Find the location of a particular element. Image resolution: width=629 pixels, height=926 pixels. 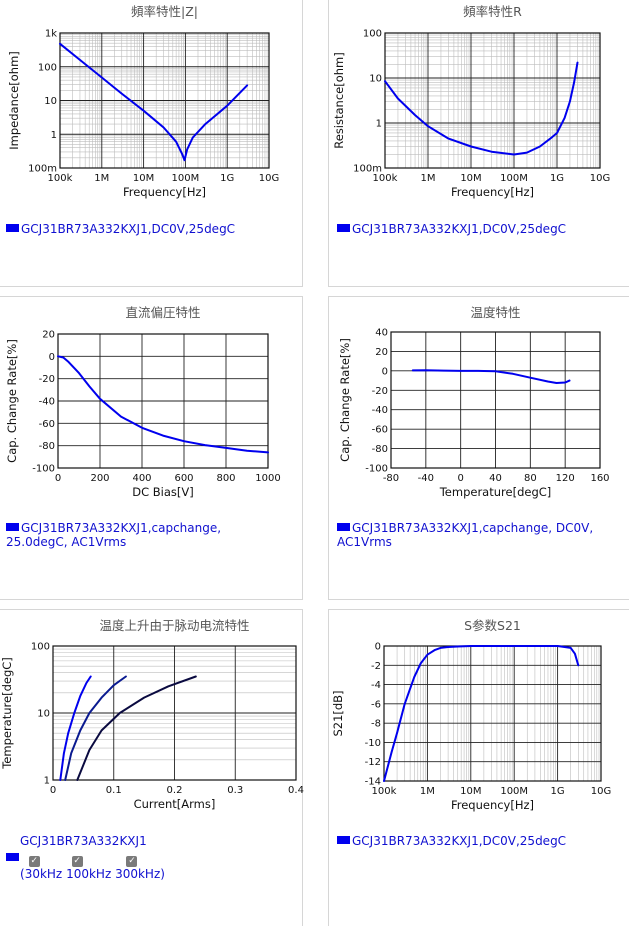

legend-impedance: GCJ31BR73A332KXJ1,DC0V,25degC is located at coordinates (120, 229).